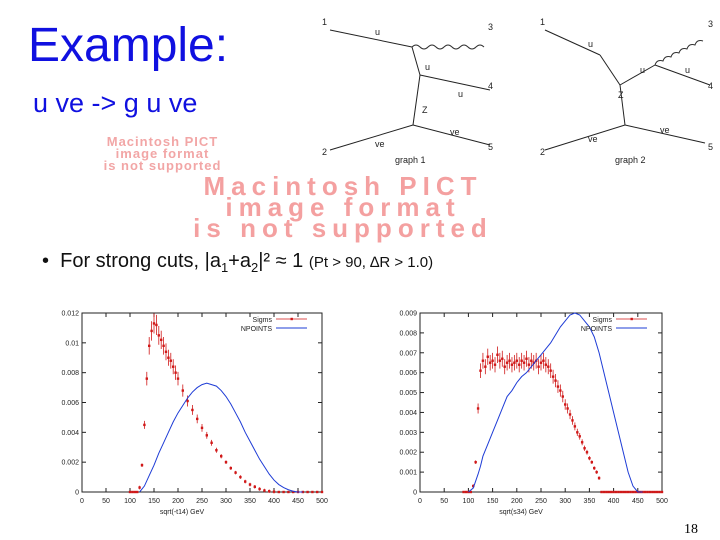 The image size is (720, 540). Describe the element at coordinates (408, 333) in the screenshot. I see `y-tick-label: 0.008` at that location.